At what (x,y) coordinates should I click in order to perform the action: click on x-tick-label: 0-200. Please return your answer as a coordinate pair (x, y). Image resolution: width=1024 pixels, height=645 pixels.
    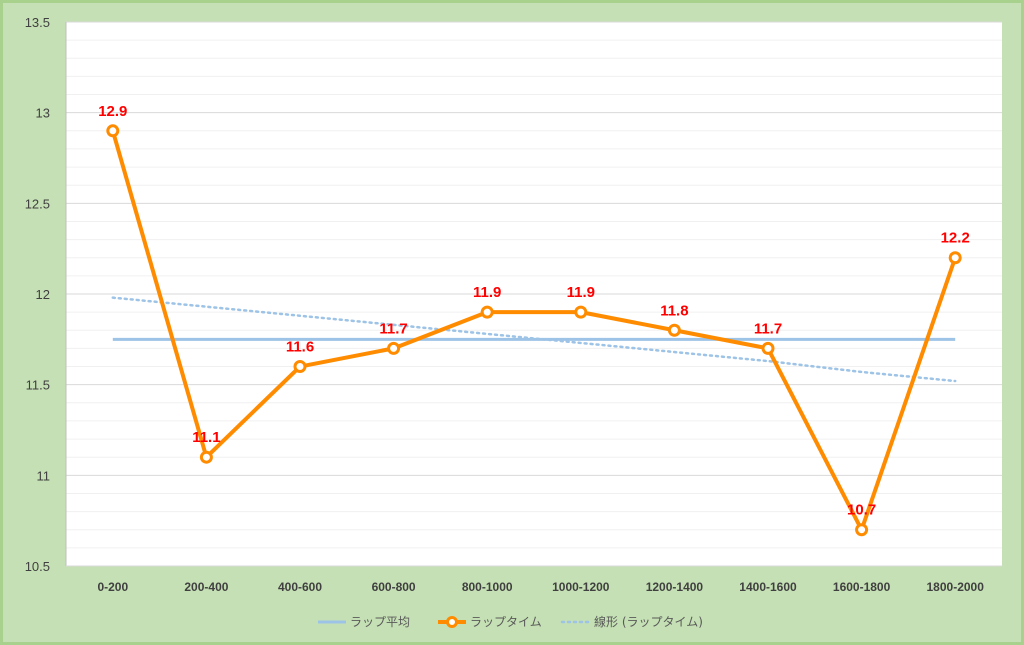
    Looking at the image, I should click on (112, 587).